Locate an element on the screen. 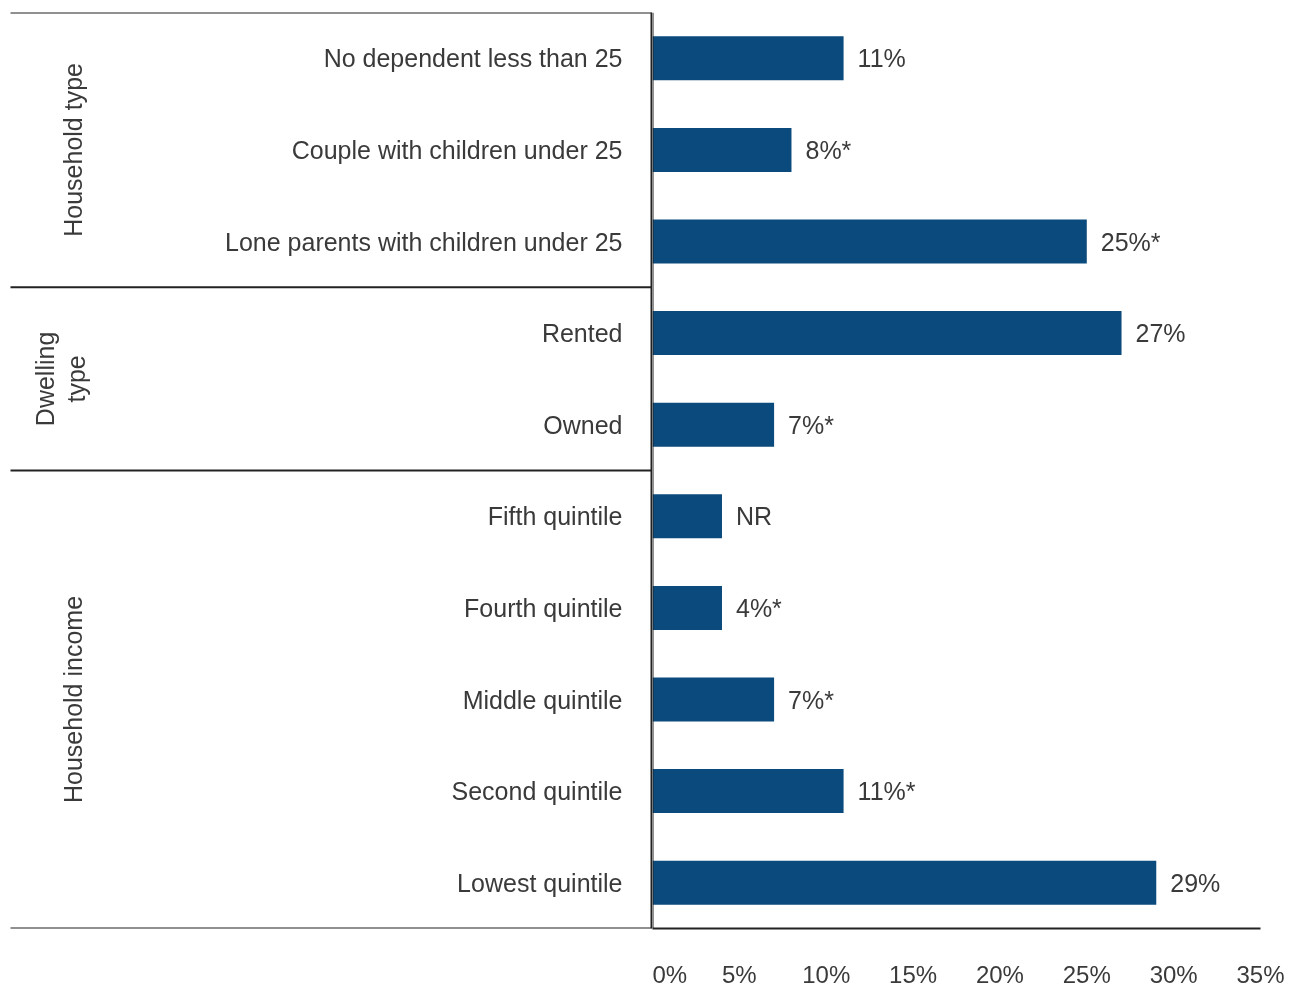  data-label: 25%* is located at coordinates (1130, 241).